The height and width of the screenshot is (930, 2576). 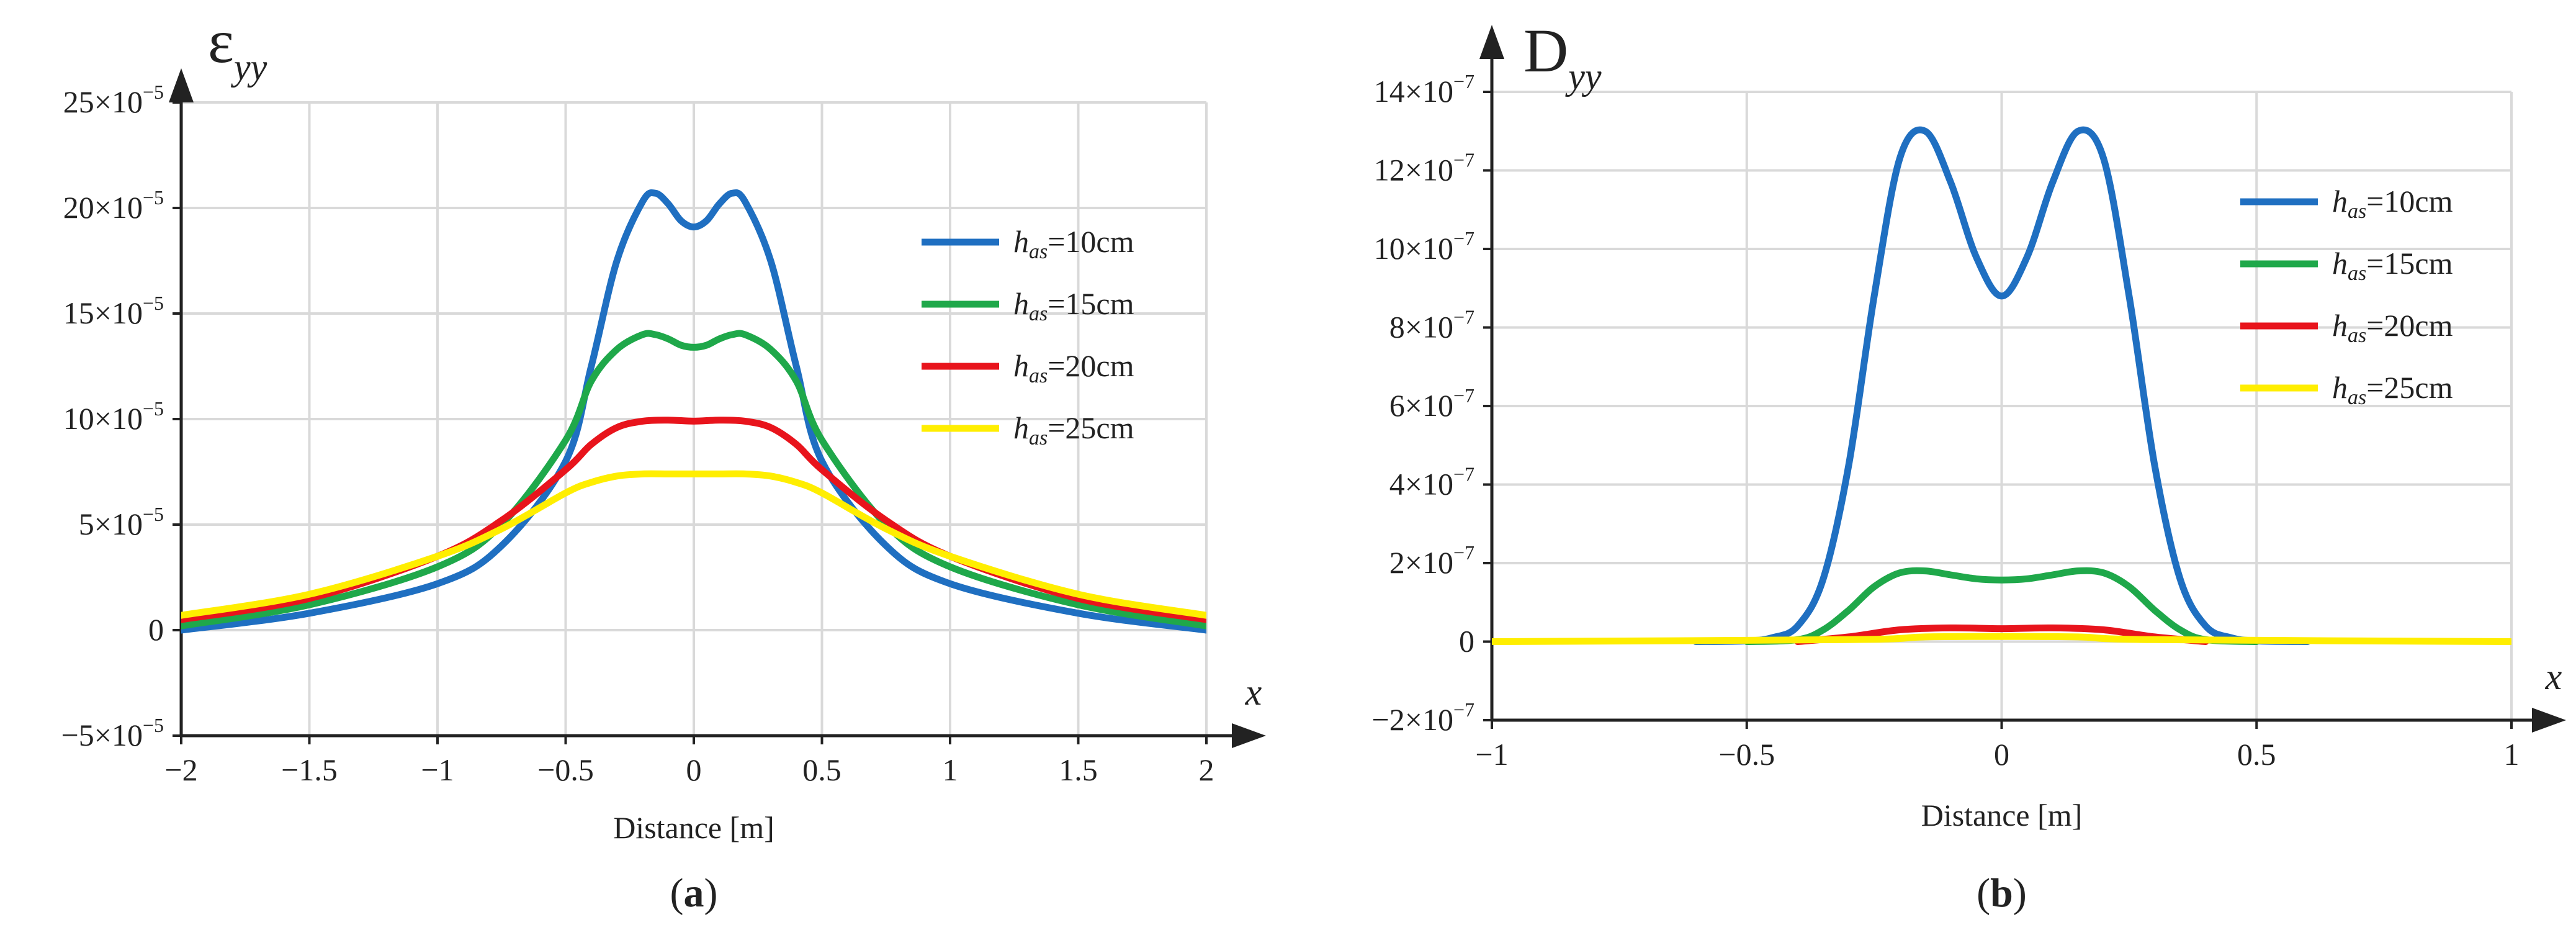 I want to click on y-tick-label: 5×10⁻⁵, so click(x=122, y=522).